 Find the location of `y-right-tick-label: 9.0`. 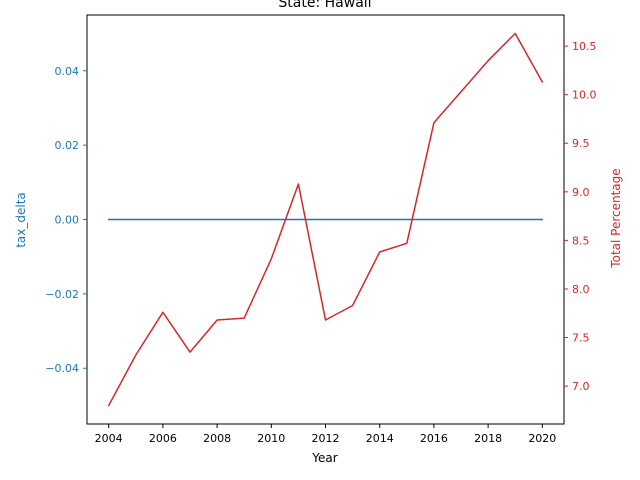

y-right-tick-label: 9.0 is located at coordinates (581, 192).